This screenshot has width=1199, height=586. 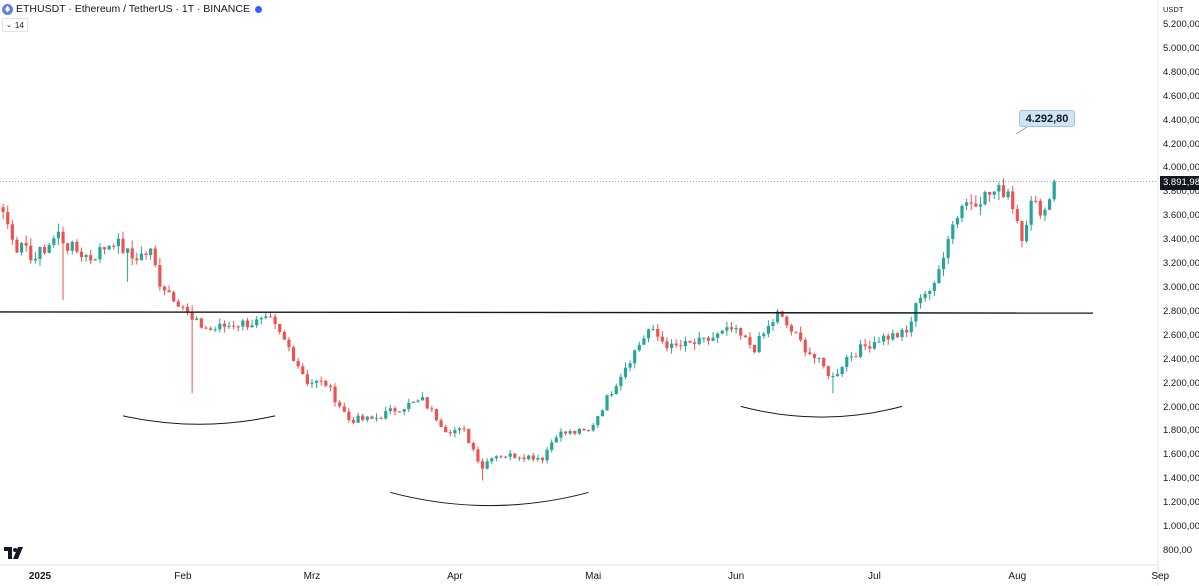 I want to click on price-tick-label: 2.600,00, so click(x=1181, y=335).